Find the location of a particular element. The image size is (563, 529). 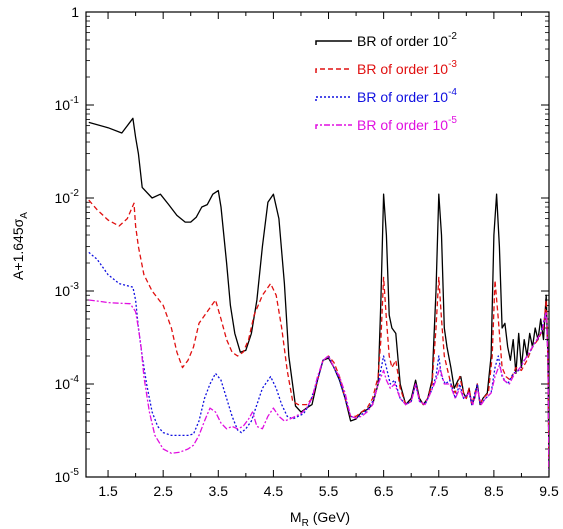

x-axis-title: MR (GeV) is located at coordinates (320, 519).